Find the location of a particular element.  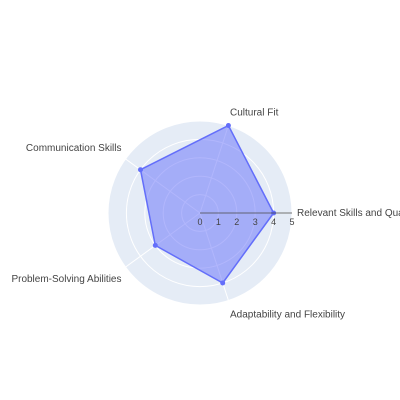

radial-tick-label: 0 is located at coordinates (199, 222).